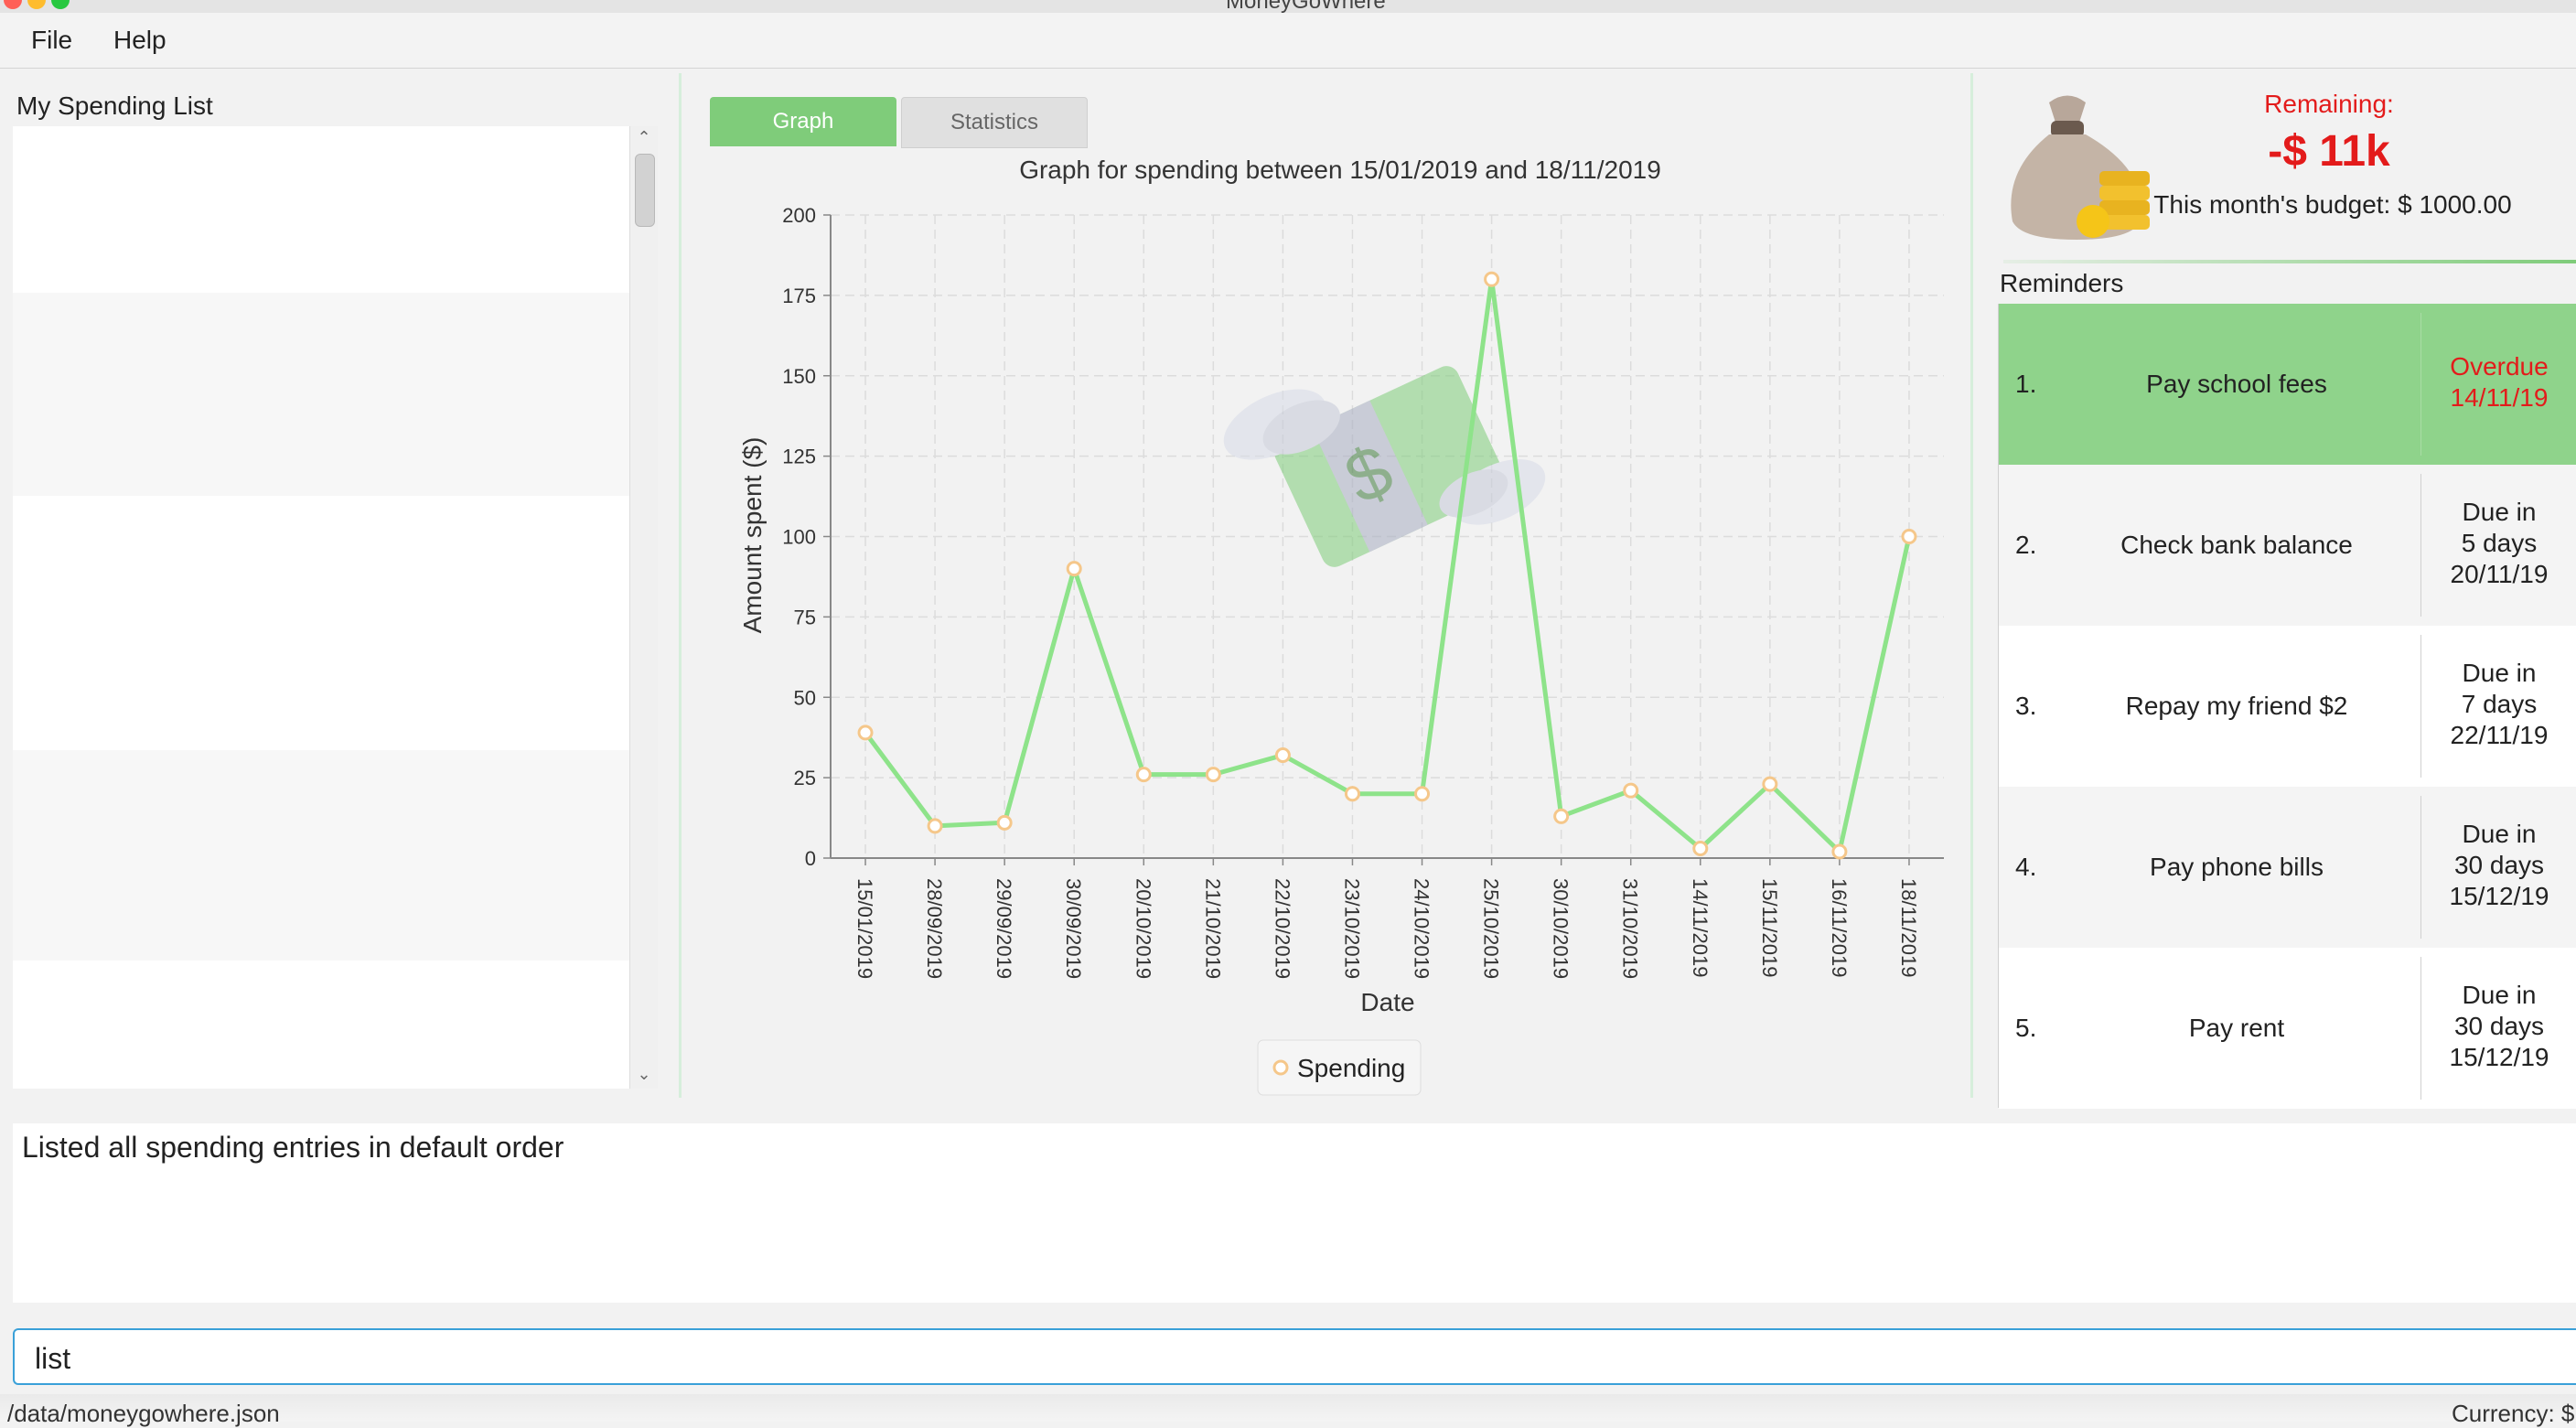 This screenshot has height=1428, width=2576. I want to click on window-title: MoneyGoWhere, so click(1306, 7).